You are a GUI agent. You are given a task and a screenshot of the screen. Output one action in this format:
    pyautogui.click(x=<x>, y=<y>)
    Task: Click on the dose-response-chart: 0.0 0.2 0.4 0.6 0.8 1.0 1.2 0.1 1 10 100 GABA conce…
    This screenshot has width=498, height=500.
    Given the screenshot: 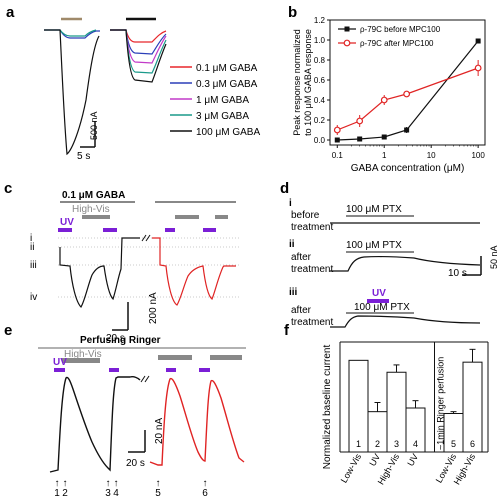 What is the action you would take?
    pyautogui.click(x=389, y=95)
    